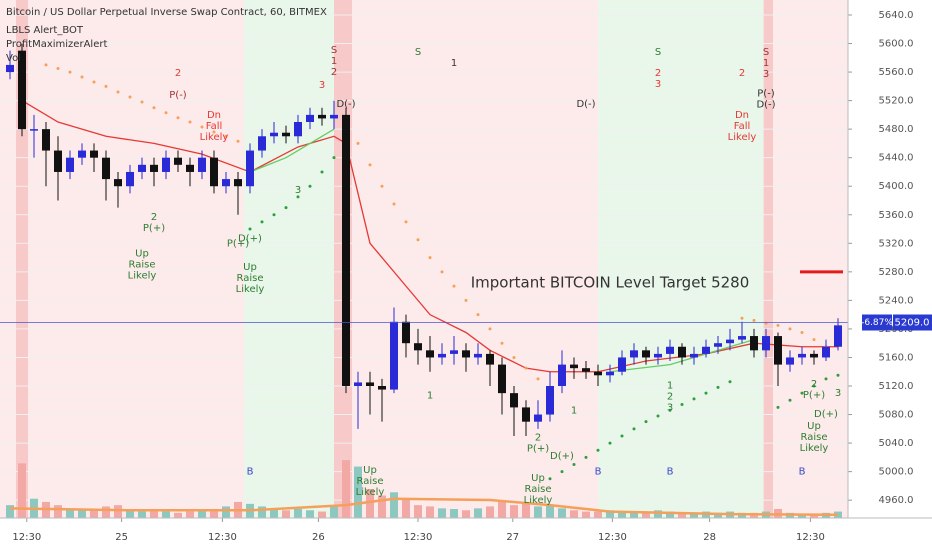 The width and height of the screenshot is (932, 550). I want to click on signal-label: P(+), so click(238, 243).